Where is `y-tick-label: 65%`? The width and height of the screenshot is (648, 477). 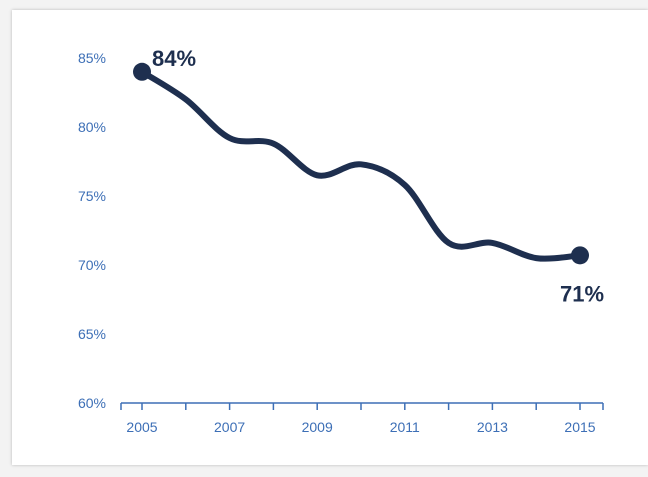 y-tick-label: 65% is located at coordinates (92, 334).